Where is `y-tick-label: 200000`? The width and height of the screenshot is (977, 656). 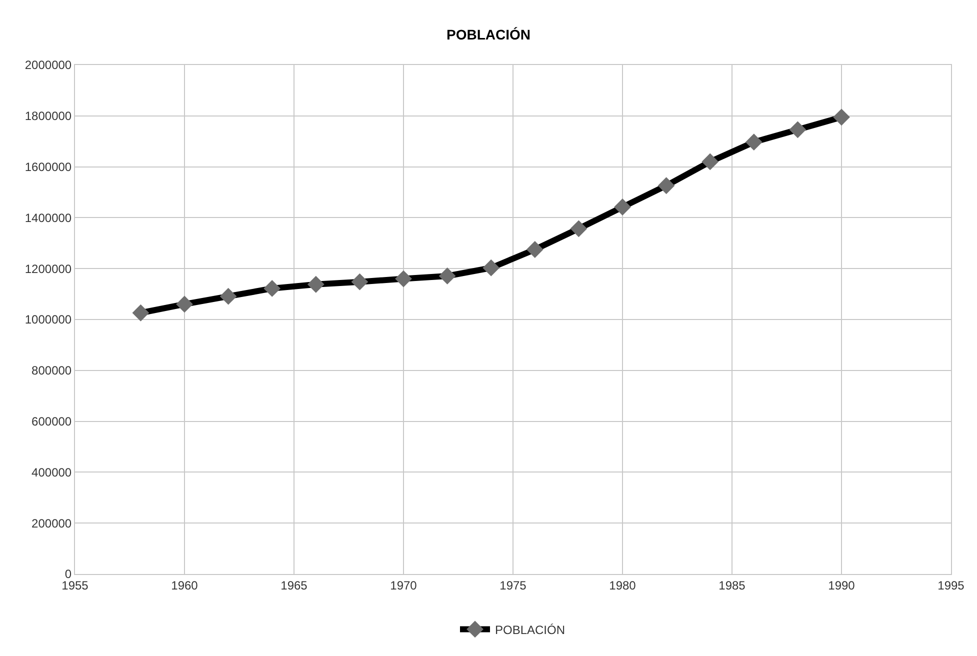
y-tick-label: 200000 is located at coordinates (52, 523).